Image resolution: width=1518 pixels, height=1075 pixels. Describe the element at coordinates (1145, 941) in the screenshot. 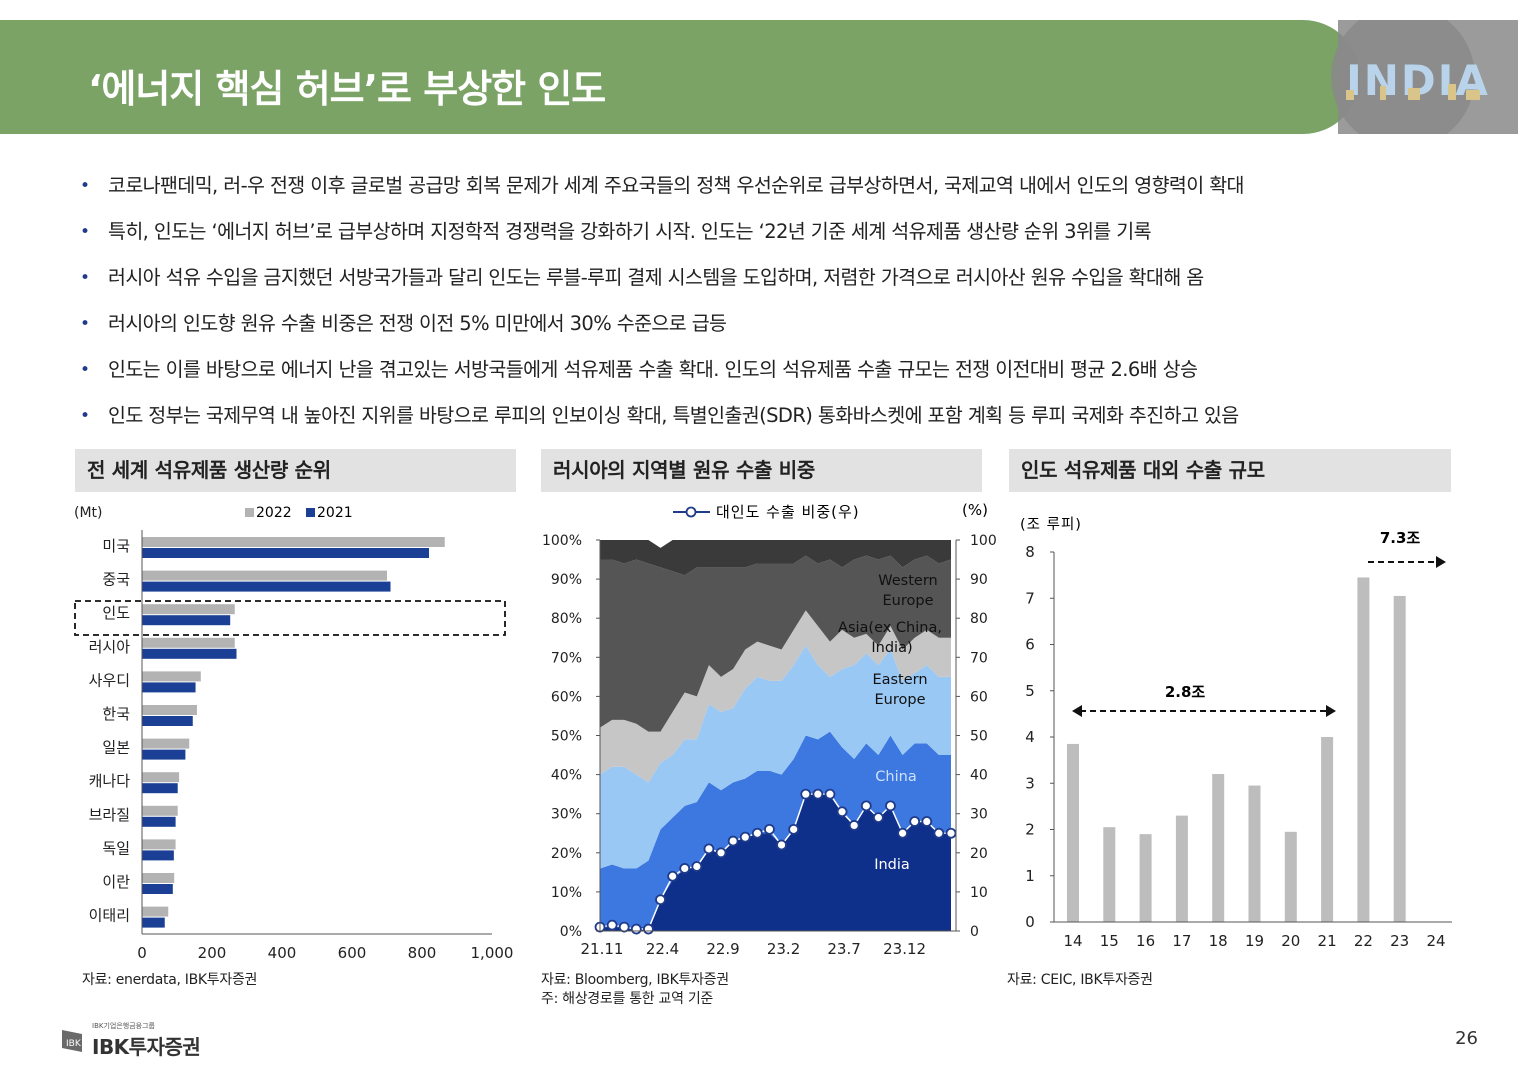

I see `x-tick-label: 16` at that location.